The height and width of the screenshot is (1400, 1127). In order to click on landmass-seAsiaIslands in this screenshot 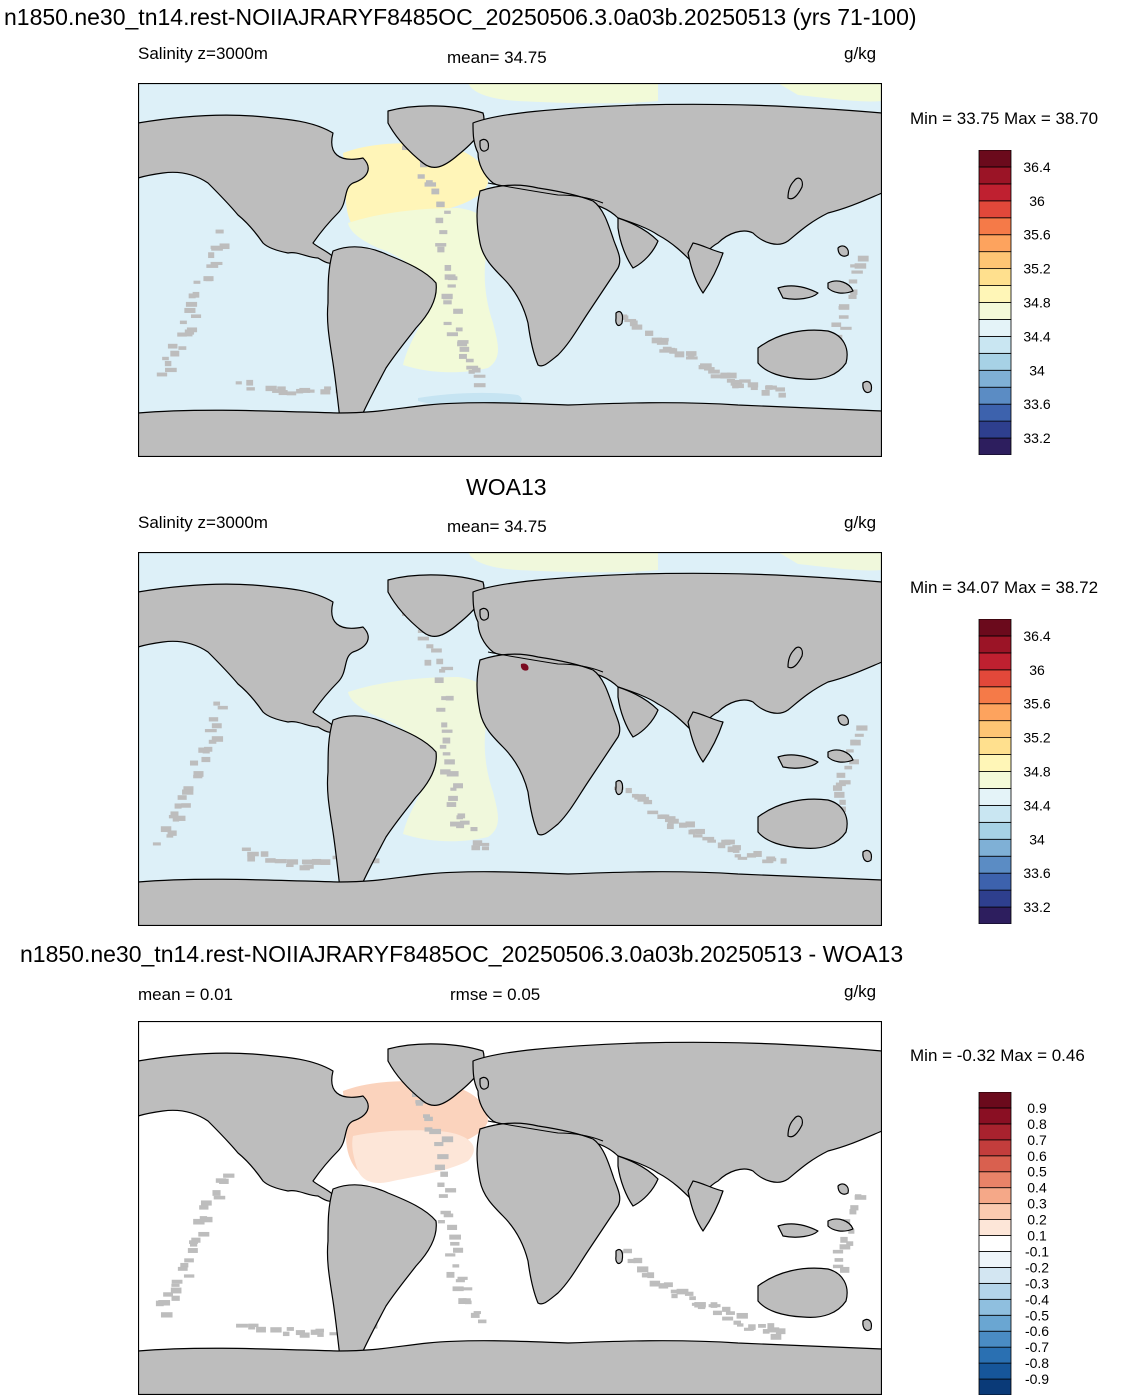, I will do `click(815, 741)`.